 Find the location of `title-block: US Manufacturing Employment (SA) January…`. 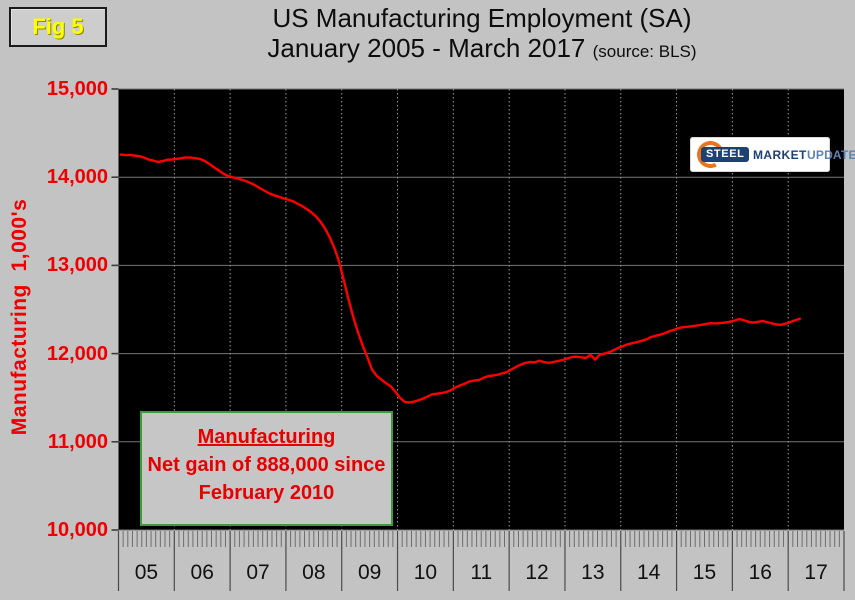

title-block: US Manufacturing Employment (SA) January… is located at coordinates (482, 35).